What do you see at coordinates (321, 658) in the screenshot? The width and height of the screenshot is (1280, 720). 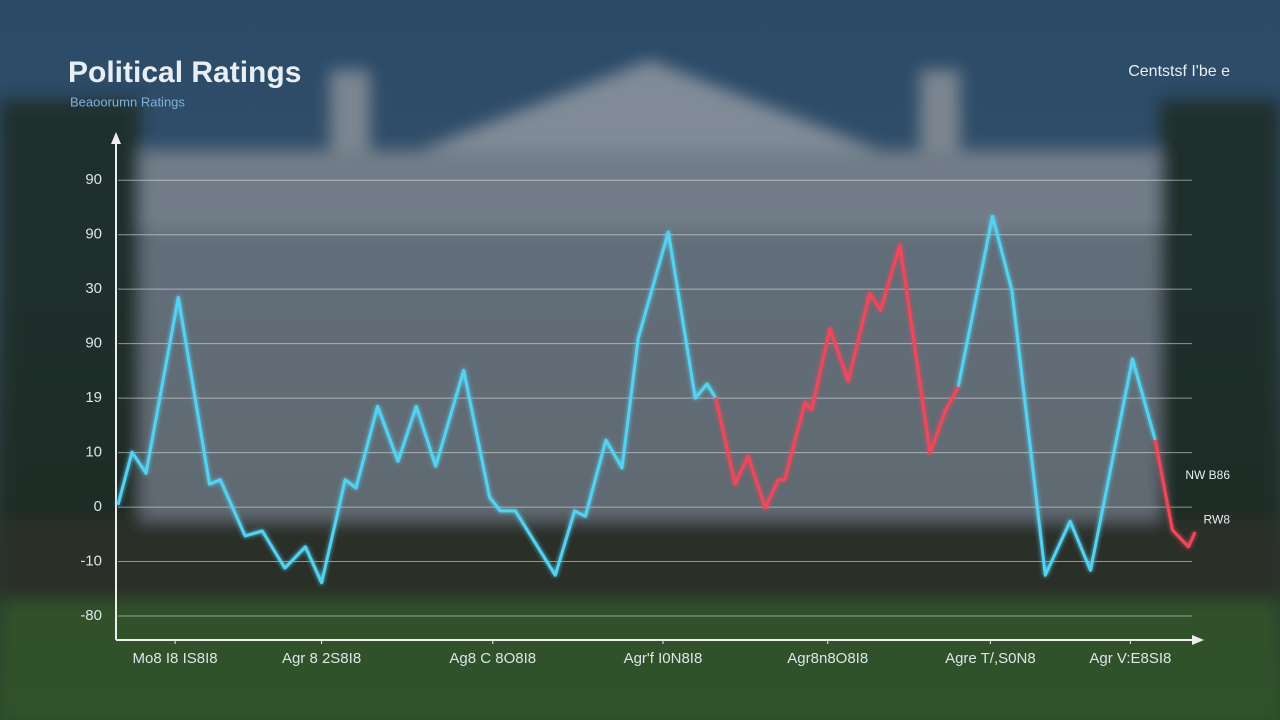 I see `x-tick-label: Agr 8 2S8I8` at bounding box center [321, 658].